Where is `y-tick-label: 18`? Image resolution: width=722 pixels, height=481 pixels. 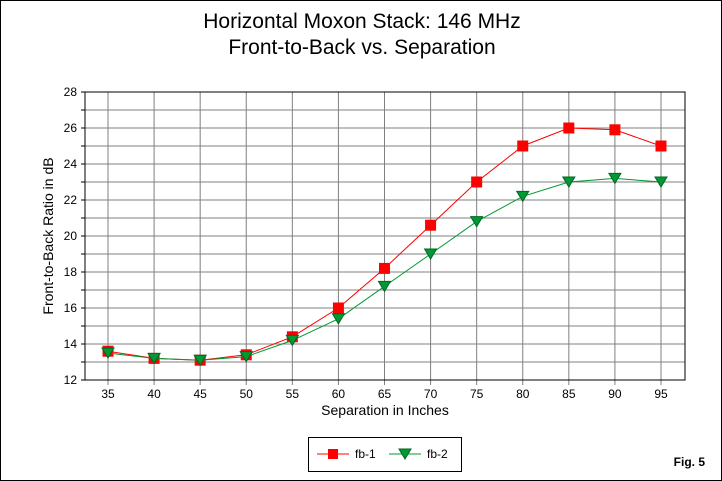
y-tick-label: 18 is located at coordinates (71, 272).